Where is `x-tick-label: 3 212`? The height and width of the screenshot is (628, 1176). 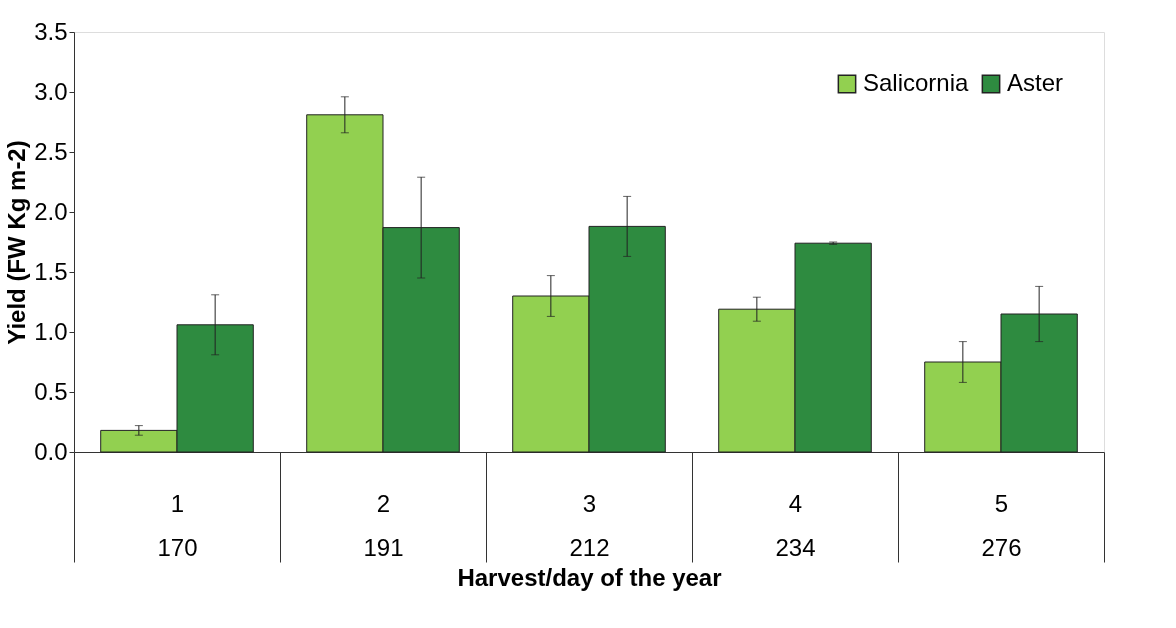 x-tick-label: 3 212 is located at coordinates (589, 525).